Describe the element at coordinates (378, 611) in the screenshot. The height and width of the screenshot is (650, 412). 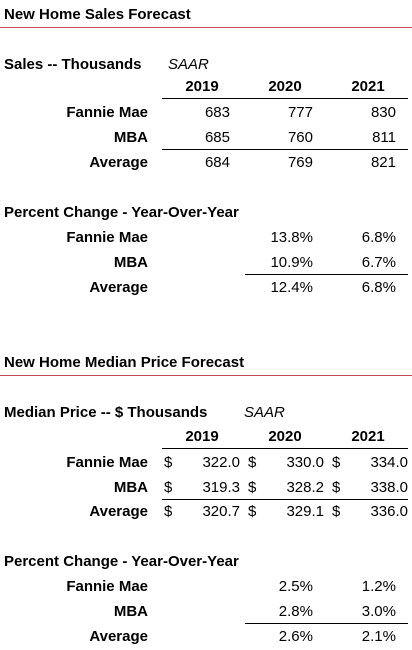
I see `price-pct-cell: 3.0%` at that location.